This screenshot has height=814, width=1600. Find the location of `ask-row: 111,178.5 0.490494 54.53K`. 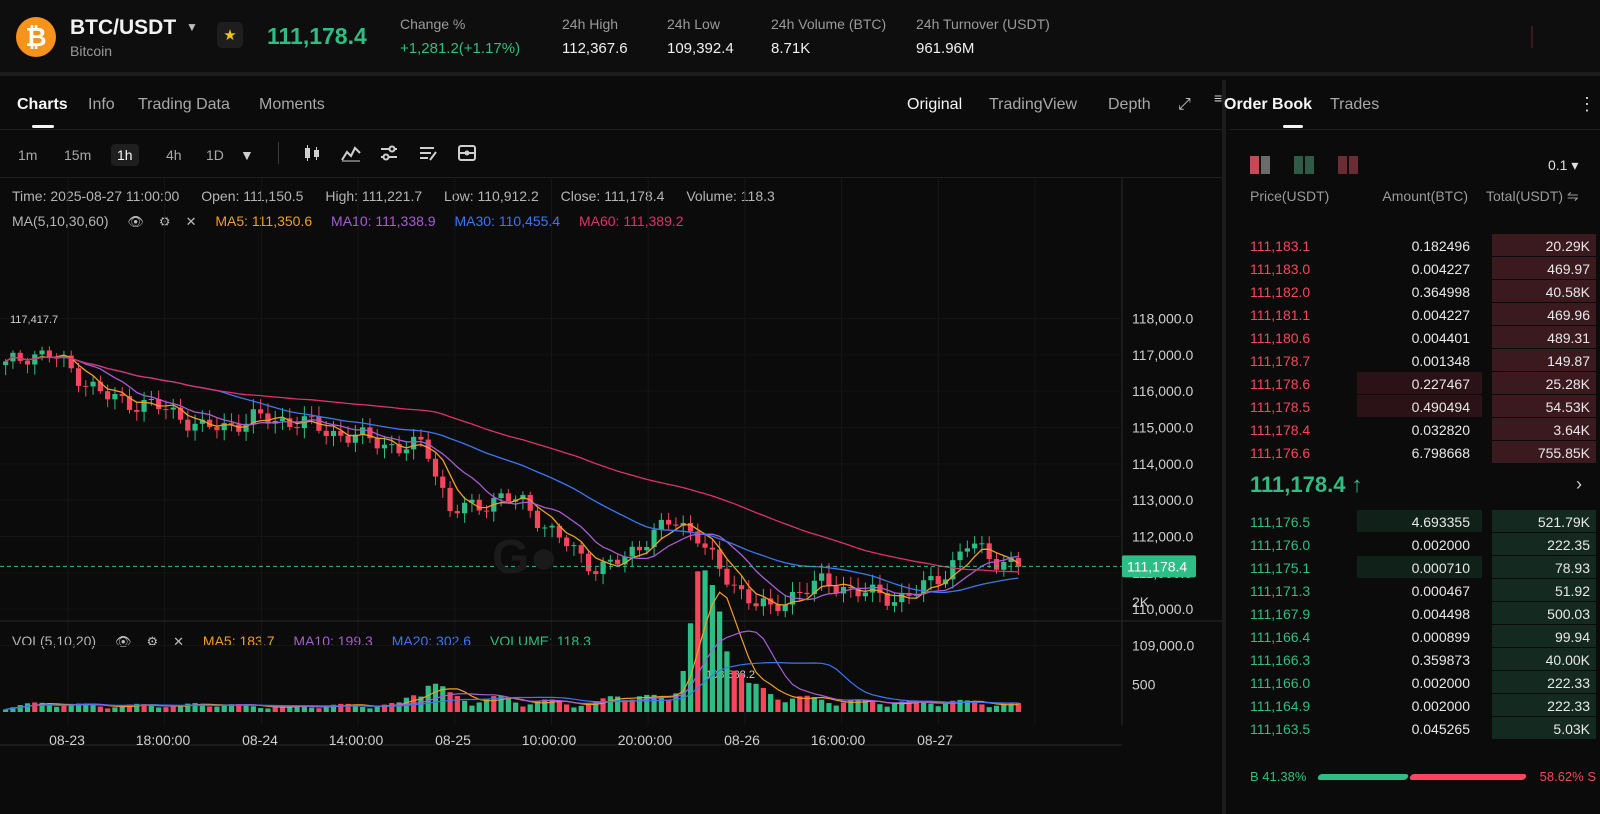

ask-row: 111,178.5 0.490494 54.53K is located at coordinates (1423, 406).